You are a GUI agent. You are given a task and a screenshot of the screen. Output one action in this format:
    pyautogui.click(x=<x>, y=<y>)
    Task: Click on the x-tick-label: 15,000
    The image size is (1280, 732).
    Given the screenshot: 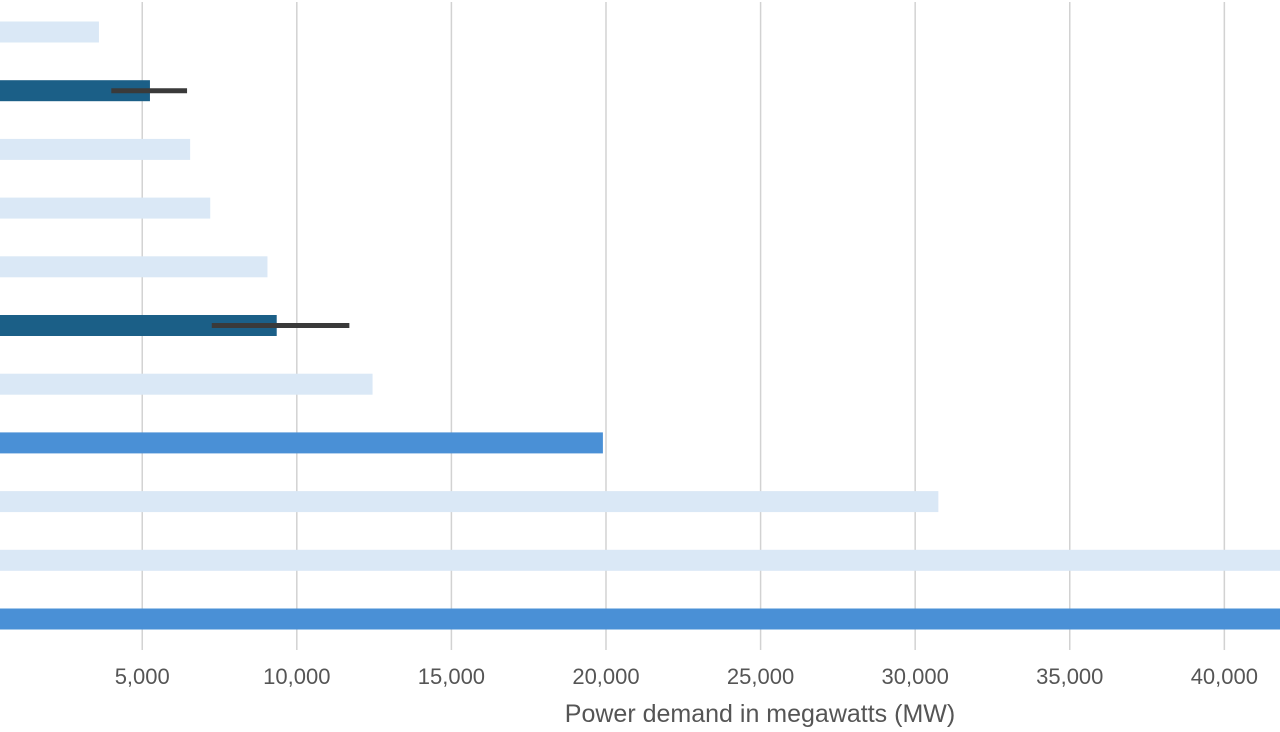 What is the action you would take?
    pyautogui.click(x=451, y=676)
    